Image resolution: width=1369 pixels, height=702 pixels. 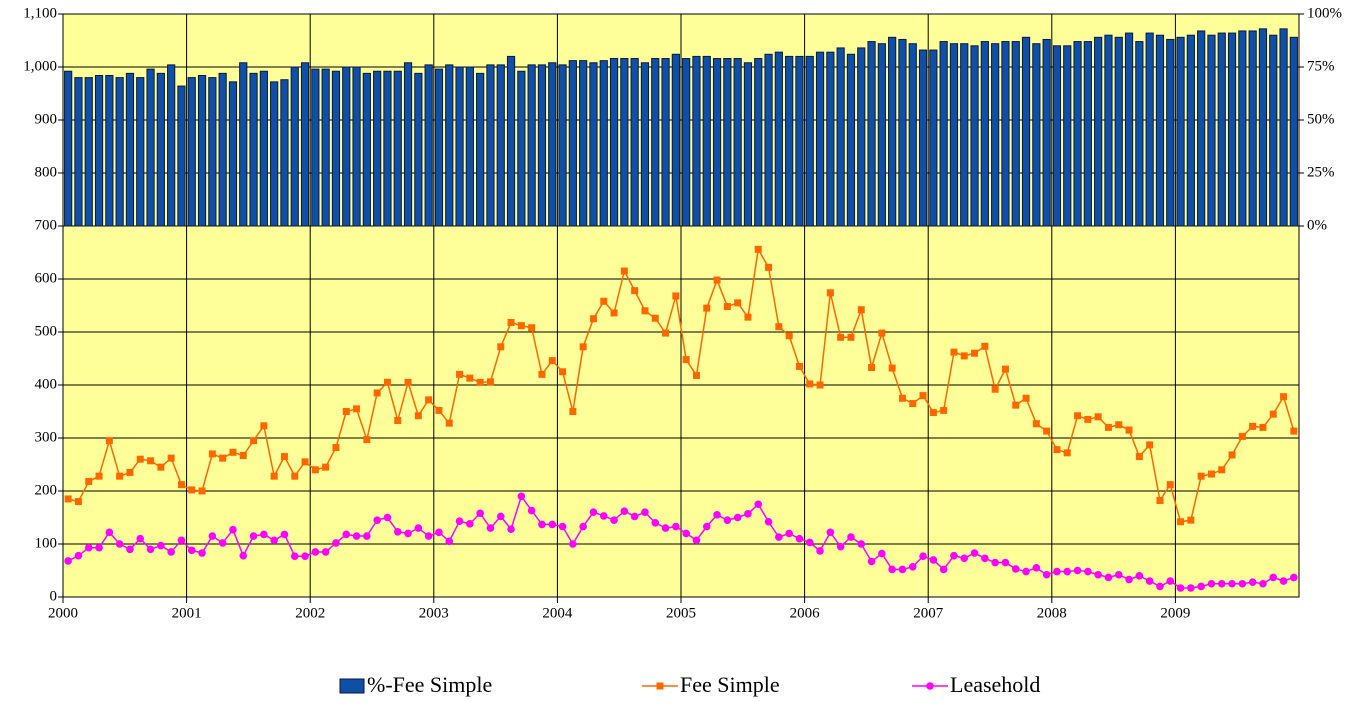 I want to click on y-tick-label: 600, so click(x=46, y=278).